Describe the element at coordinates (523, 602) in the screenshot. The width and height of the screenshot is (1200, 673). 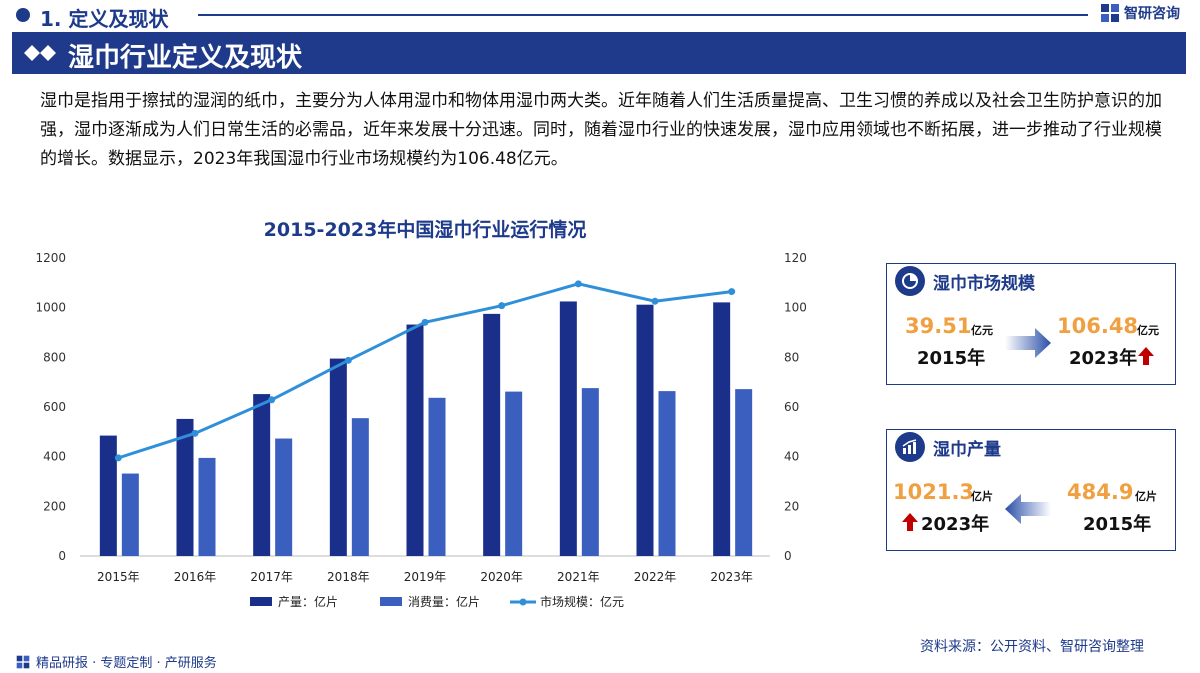
I see `legend-marker` at that location.